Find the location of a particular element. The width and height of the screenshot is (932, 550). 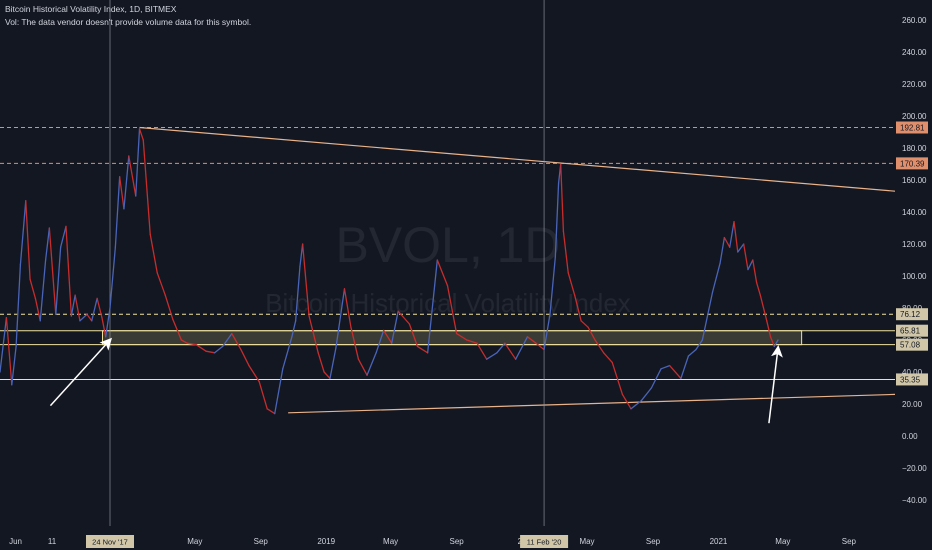

support-zone is located at coordinates (452, 338).